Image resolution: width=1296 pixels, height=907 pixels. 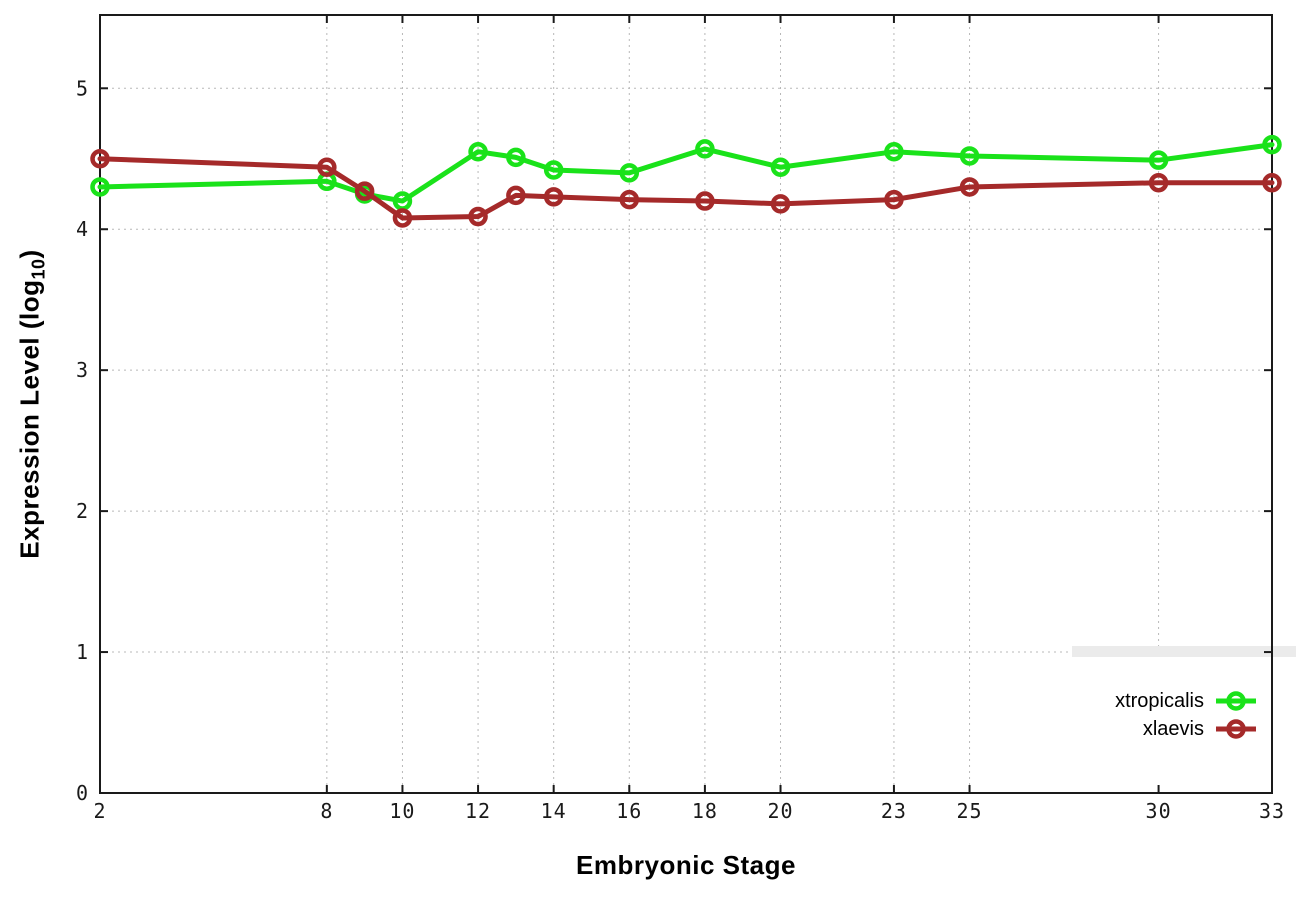 What do you see at coordinates (402, 811) in the screenshot?
I see `x-tick-label: 10` at bounding box center [402, 811].